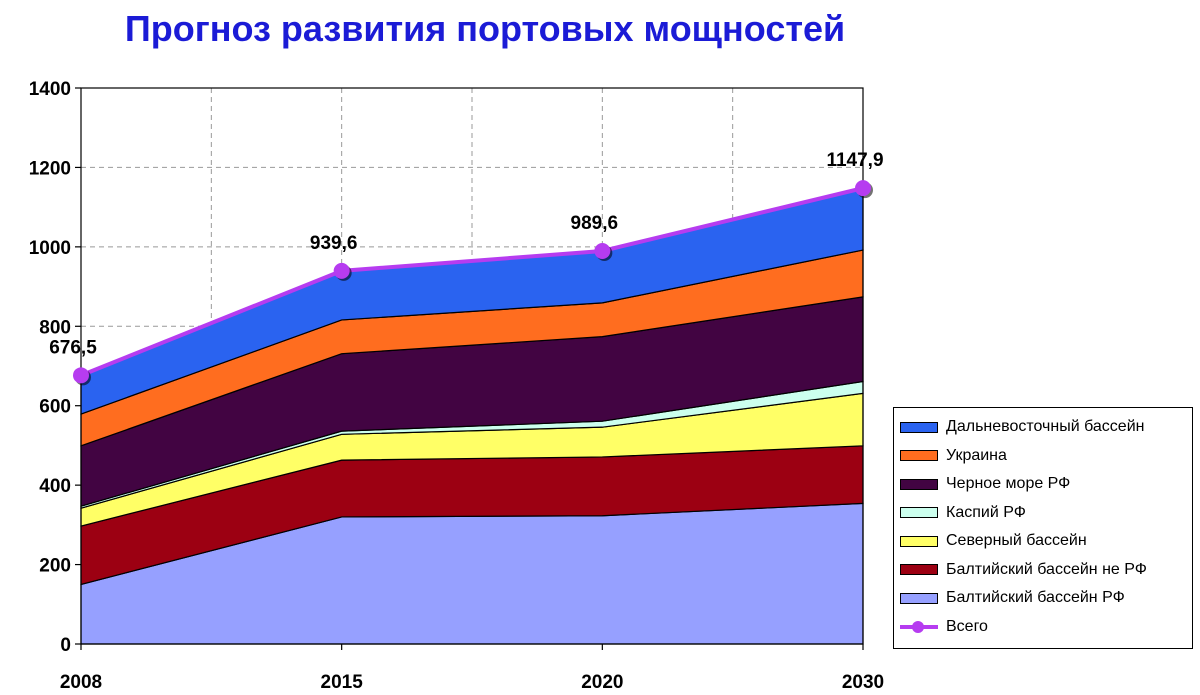 This screenshot has width=1200, height=695. What do you see at coordinates (1008, 483) in the screenshot?
I see `legend-label: Черное море РФ` at bounding box center [1008, 483].